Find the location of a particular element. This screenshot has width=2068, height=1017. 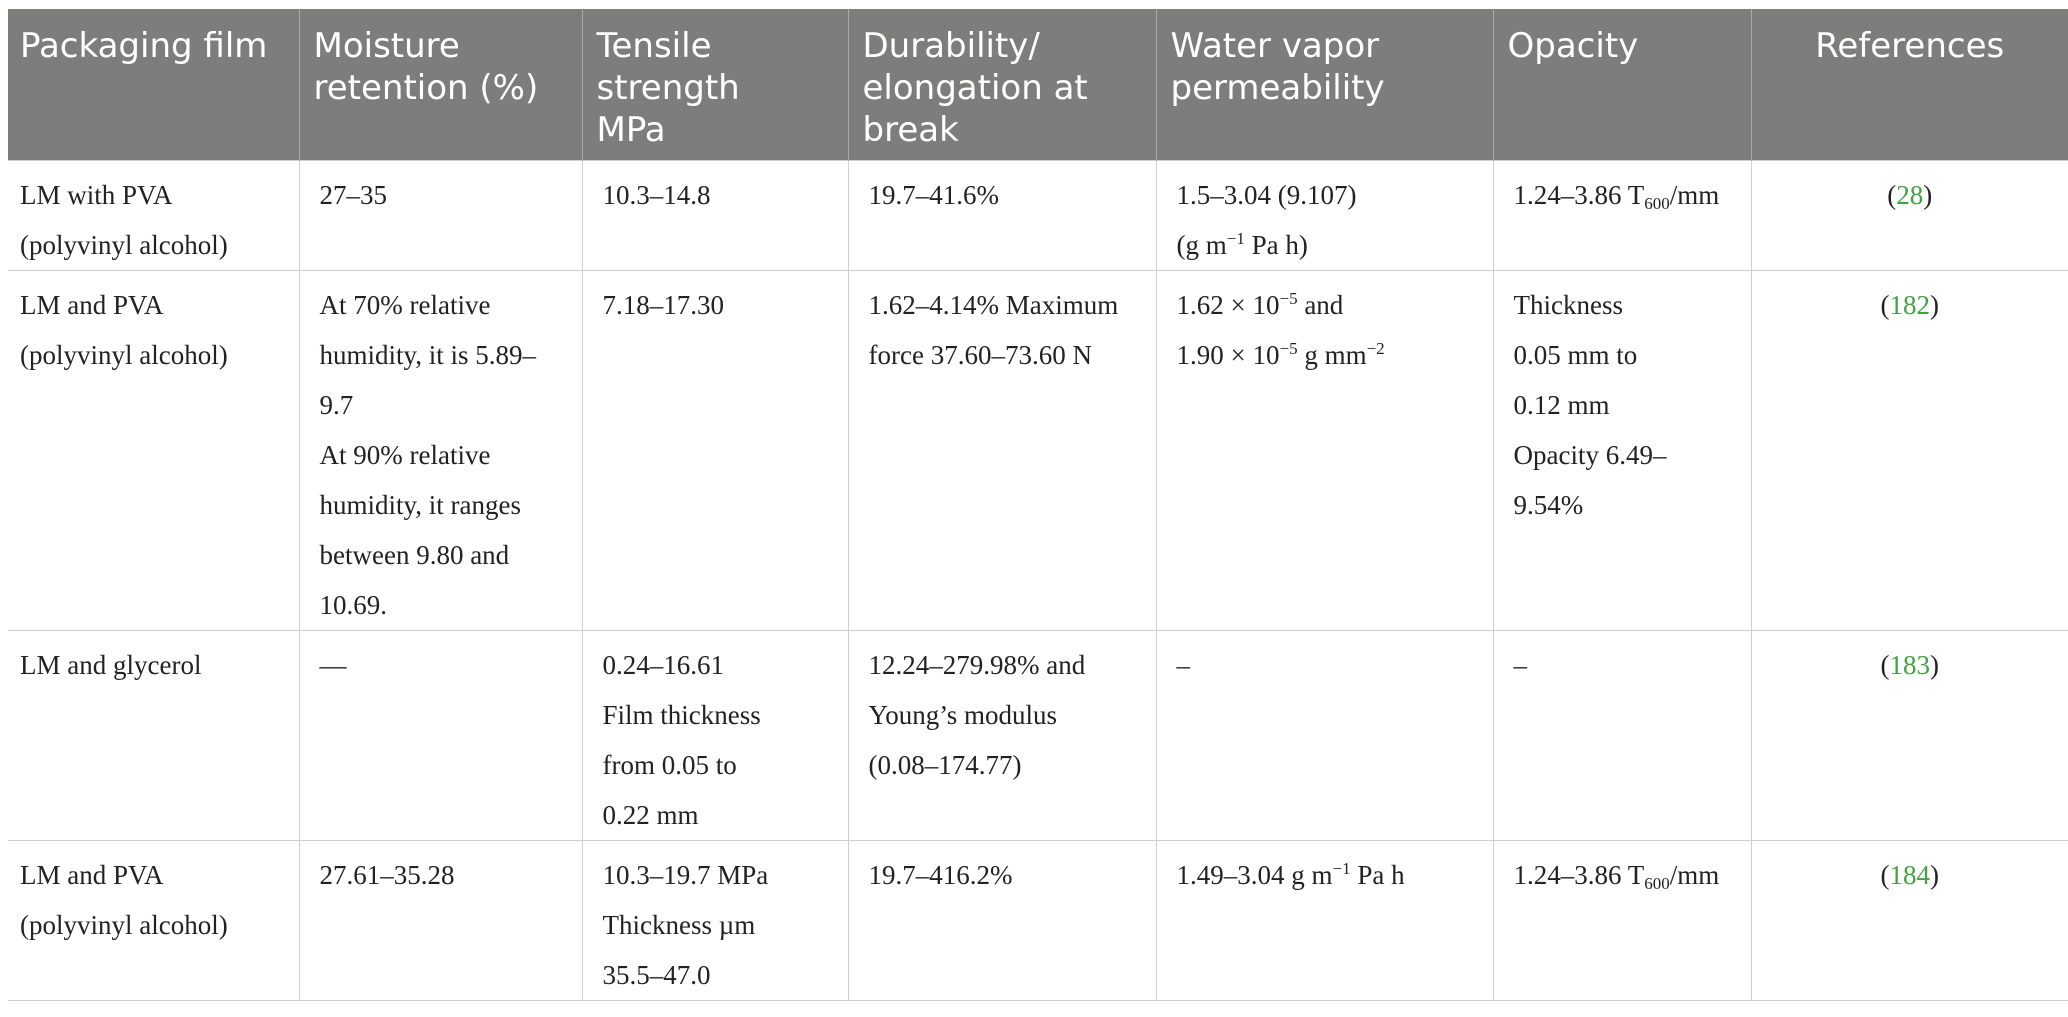

cell-text: humidity, it ranges is located at coordinates (420, 504).